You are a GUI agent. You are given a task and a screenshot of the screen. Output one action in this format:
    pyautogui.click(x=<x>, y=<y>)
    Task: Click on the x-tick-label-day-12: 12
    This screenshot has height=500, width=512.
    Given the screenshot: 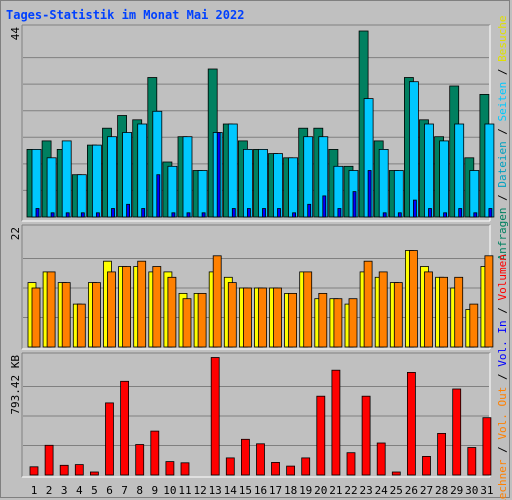 What is the action you would take?
    pyautogui.click(x=199, y=490)
    